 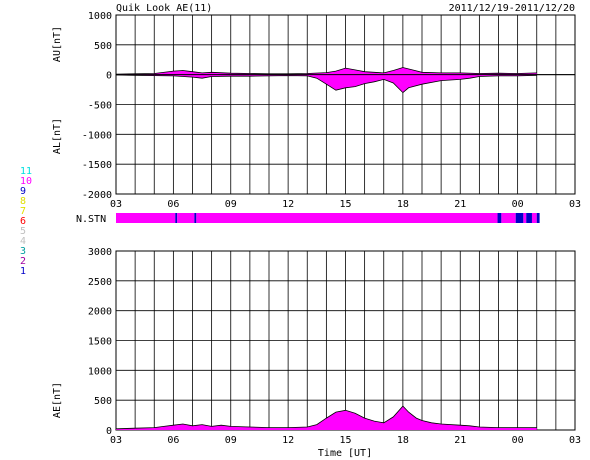 What do you see at coordinates (57, 44) in the screenshot?
I see `au-axis-label: AU[nT]` at bounding box center [57, 44].